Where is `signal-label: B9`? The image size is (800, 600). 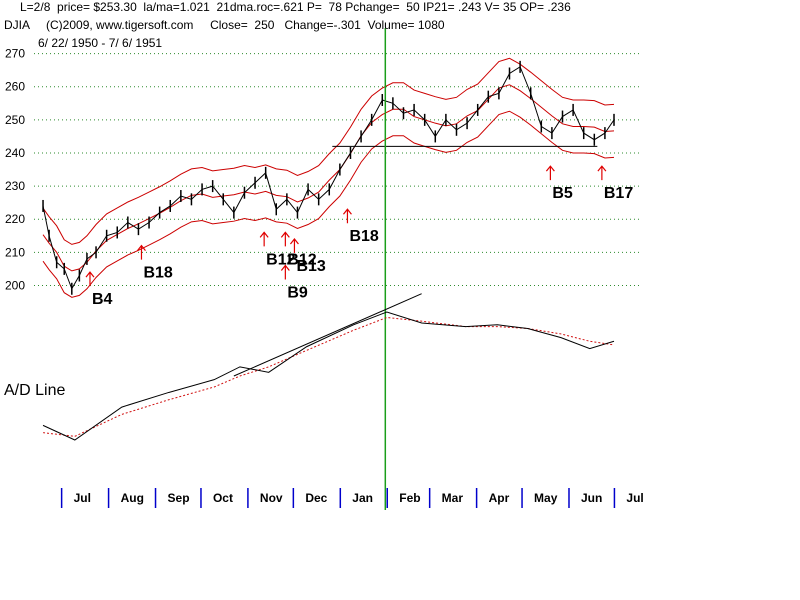 signal-label: B9 is located at coordinates (297, 293).